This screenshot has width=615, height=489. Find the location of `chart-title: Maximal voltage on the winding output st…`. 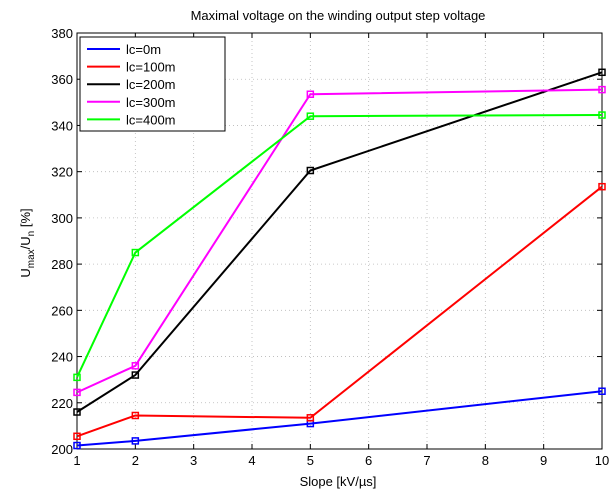

chart-title: Maximal voltage on the winding output st… is located at coordinates (338, 15).